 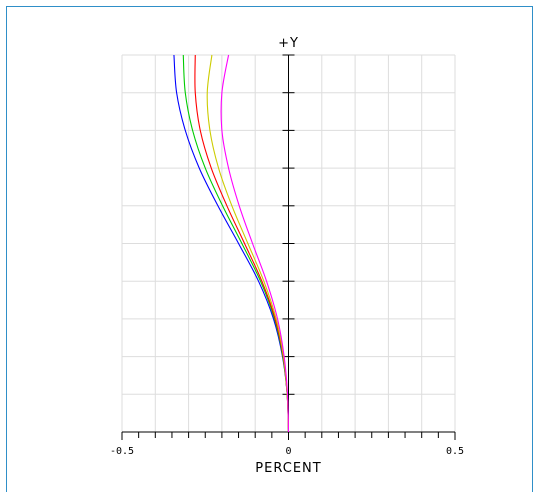 I want to click on x-tick-label: 0, so click(x=288, y=451).